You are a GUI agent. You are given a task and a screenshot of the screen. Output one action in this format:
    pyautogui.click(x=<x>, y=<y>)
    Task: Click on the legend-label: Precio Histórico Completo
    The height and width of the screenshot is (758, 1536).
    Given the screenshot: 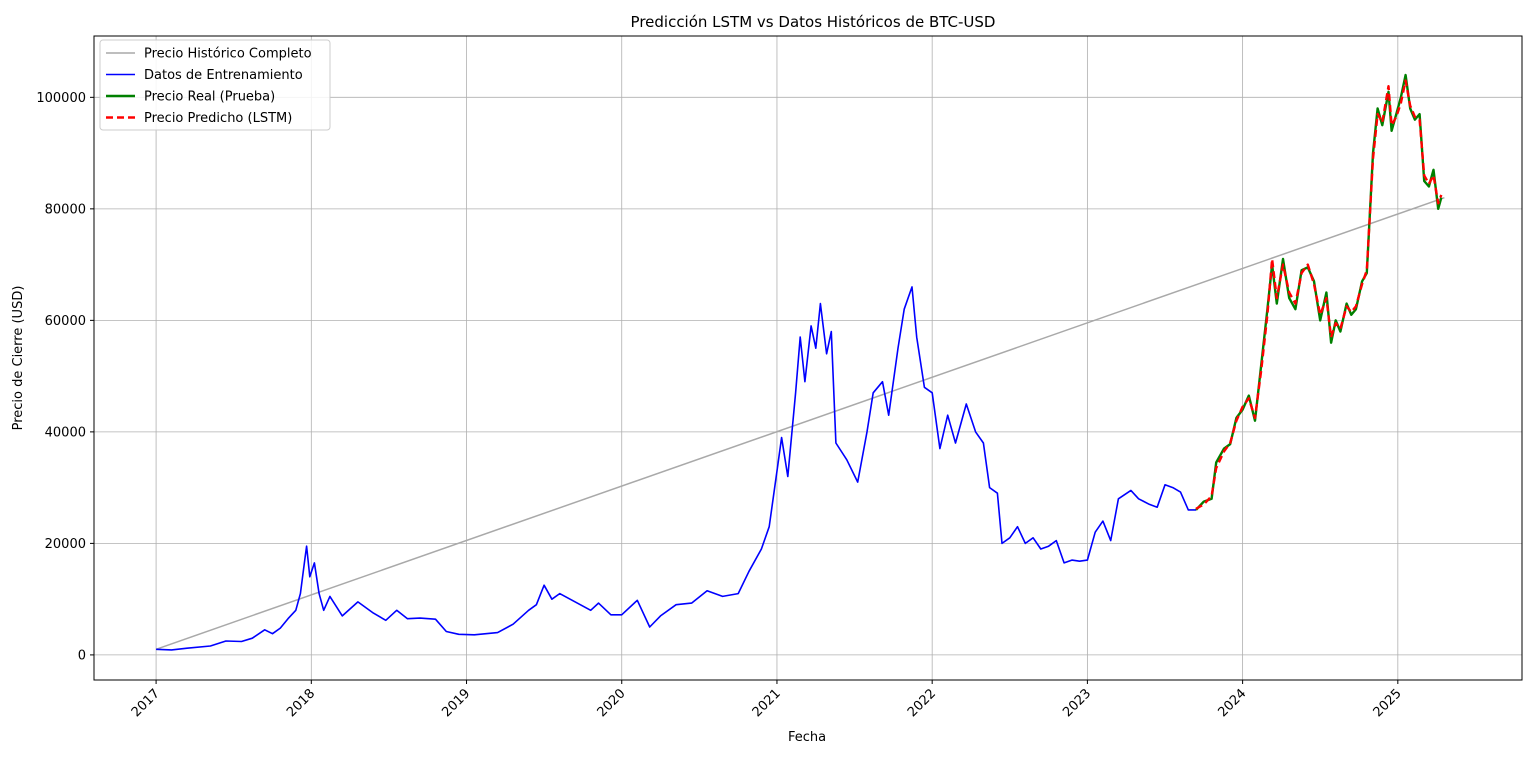 What is the action you would take?
    pyautogui.click(x=228, y=54)
    